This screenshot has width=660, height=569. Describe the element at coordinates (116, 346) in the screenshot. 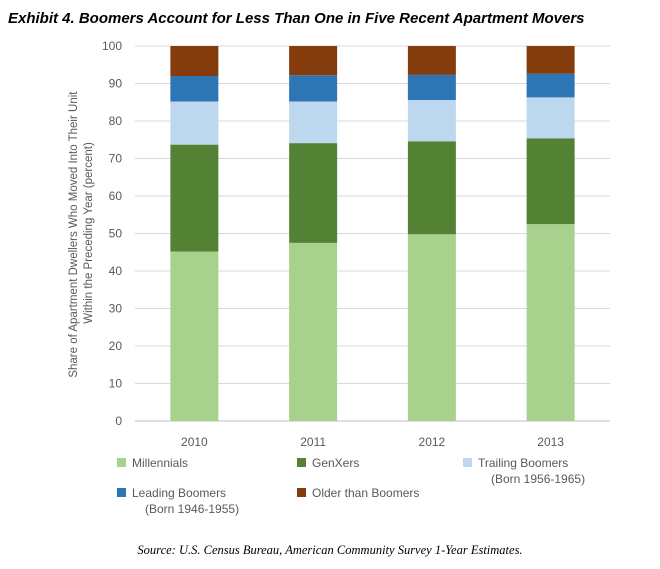

I see `y-tick-label: 20` at that location.